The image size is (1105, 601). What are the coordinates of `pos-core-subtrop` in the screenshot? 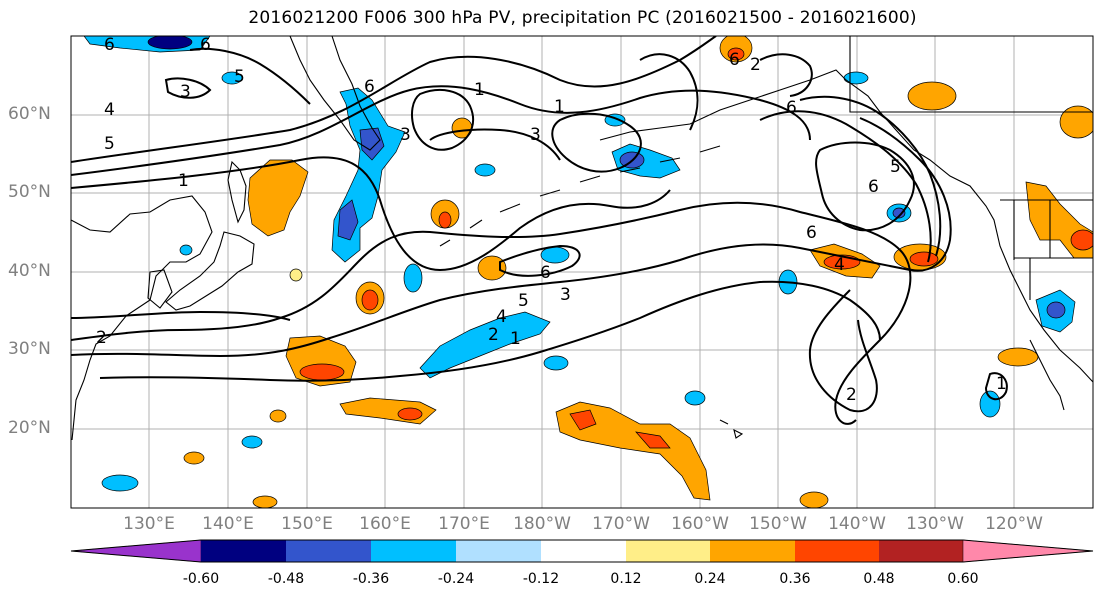 It's located at (410, 414).